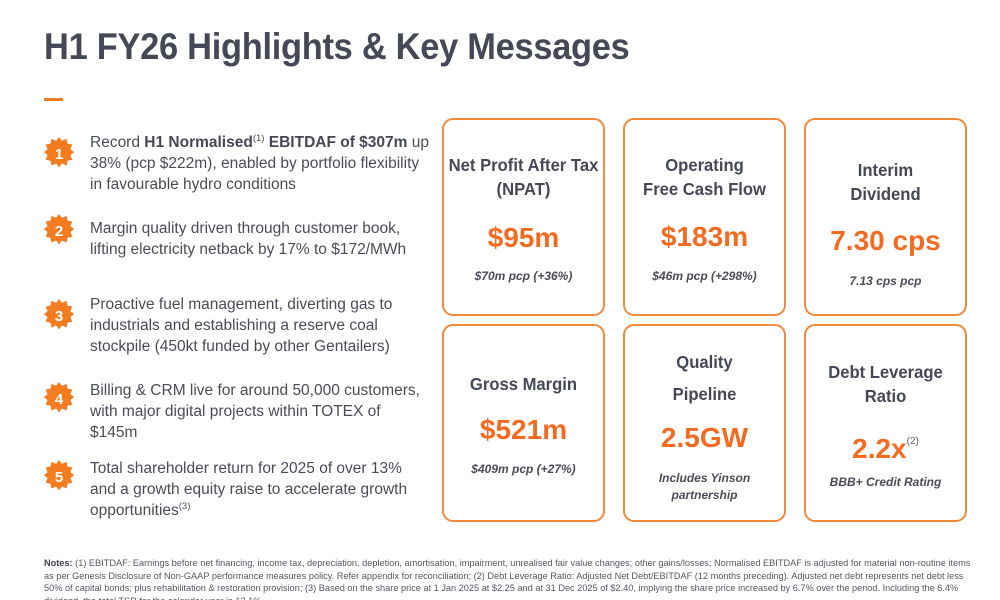 The height and width of the screenshot is (600, 1000). What do you see at coordinates (523, 237) in the screenshot?
I see `kpi-value: $95m` at bounding box center [523, 237].